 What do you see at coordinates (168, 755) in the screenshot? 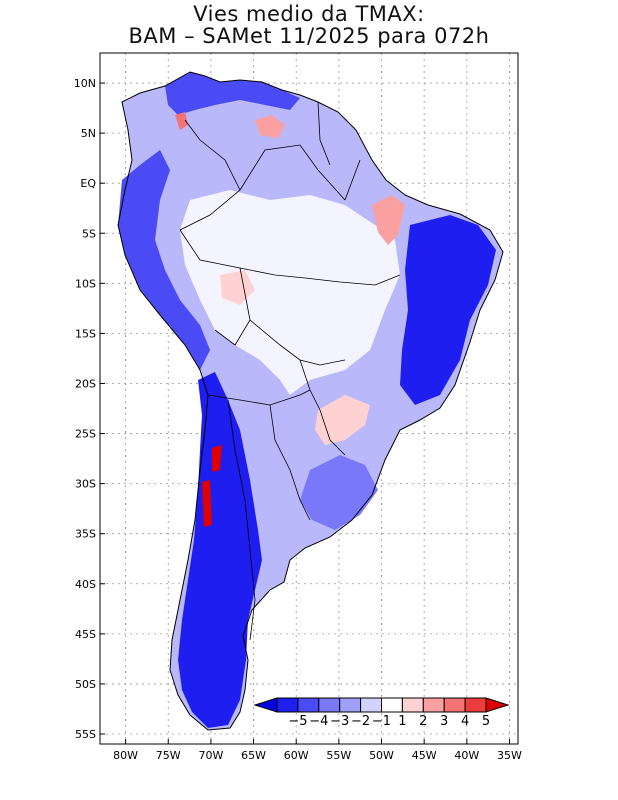
I see `lon-tick-label: 75W` at bounding box center [168, 755].